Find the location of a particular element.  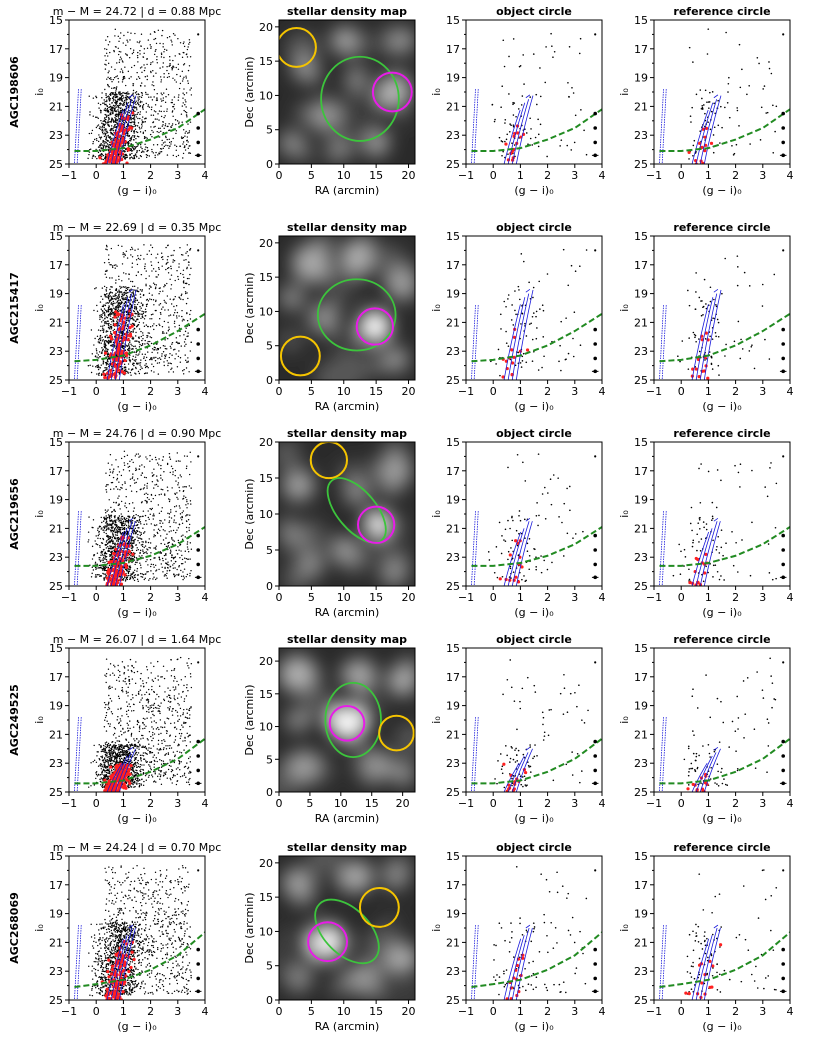

y-tick-label: 17 is located at coordinates (641, 265).